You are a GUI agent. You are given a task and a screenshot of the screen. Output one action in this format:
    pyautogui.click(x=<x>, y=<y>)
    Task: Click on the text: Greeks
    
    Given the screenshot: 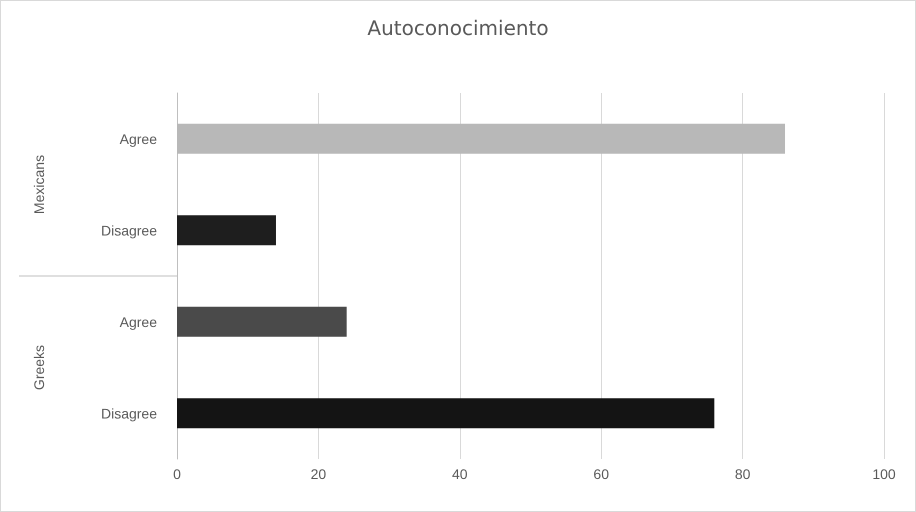 What is the action you would take?
    pyautogui.click(x=39, y=367)
    